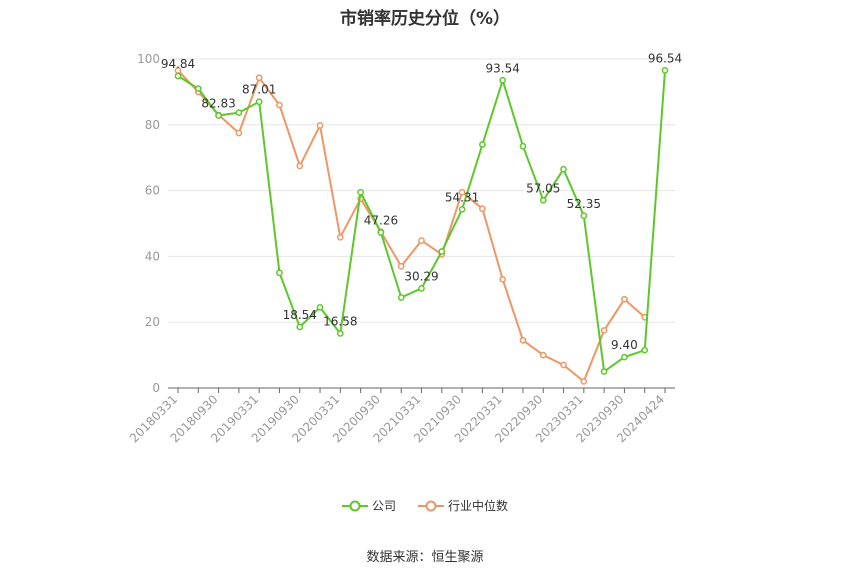  Describe the element at coordinates (156, 388) in the screenshot. I see `y-tick-label: 0` at that location.